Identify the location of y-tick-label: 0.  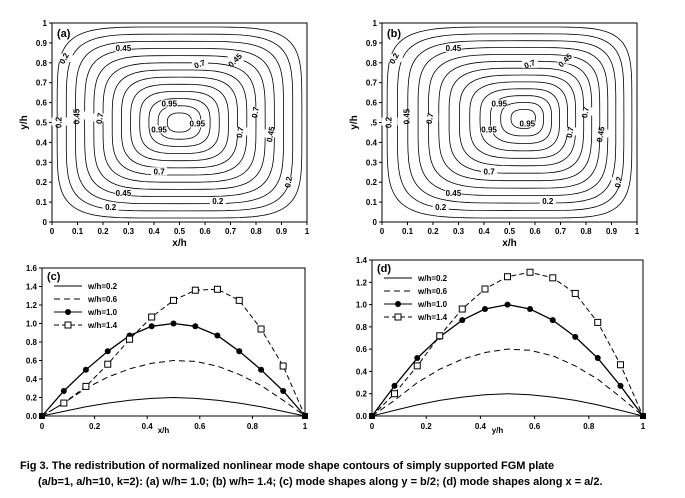
(375, 222).